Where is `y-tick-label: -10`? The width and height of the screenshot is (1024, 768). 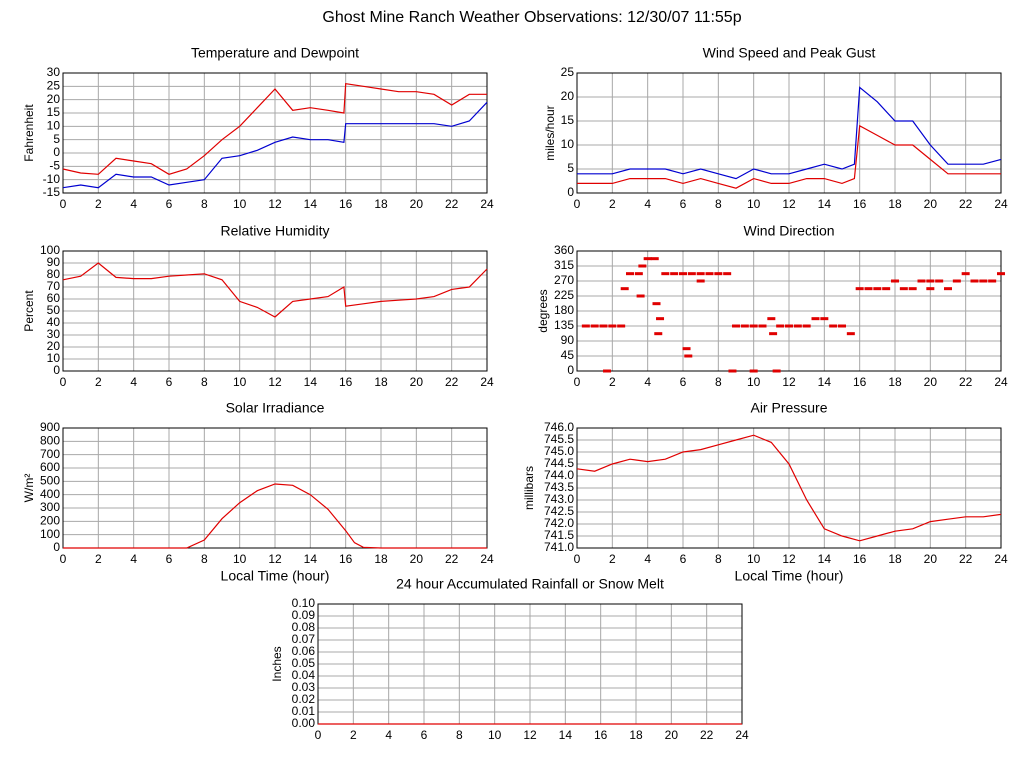
y-tick-label: -10 is located at coordinates (52, 179).